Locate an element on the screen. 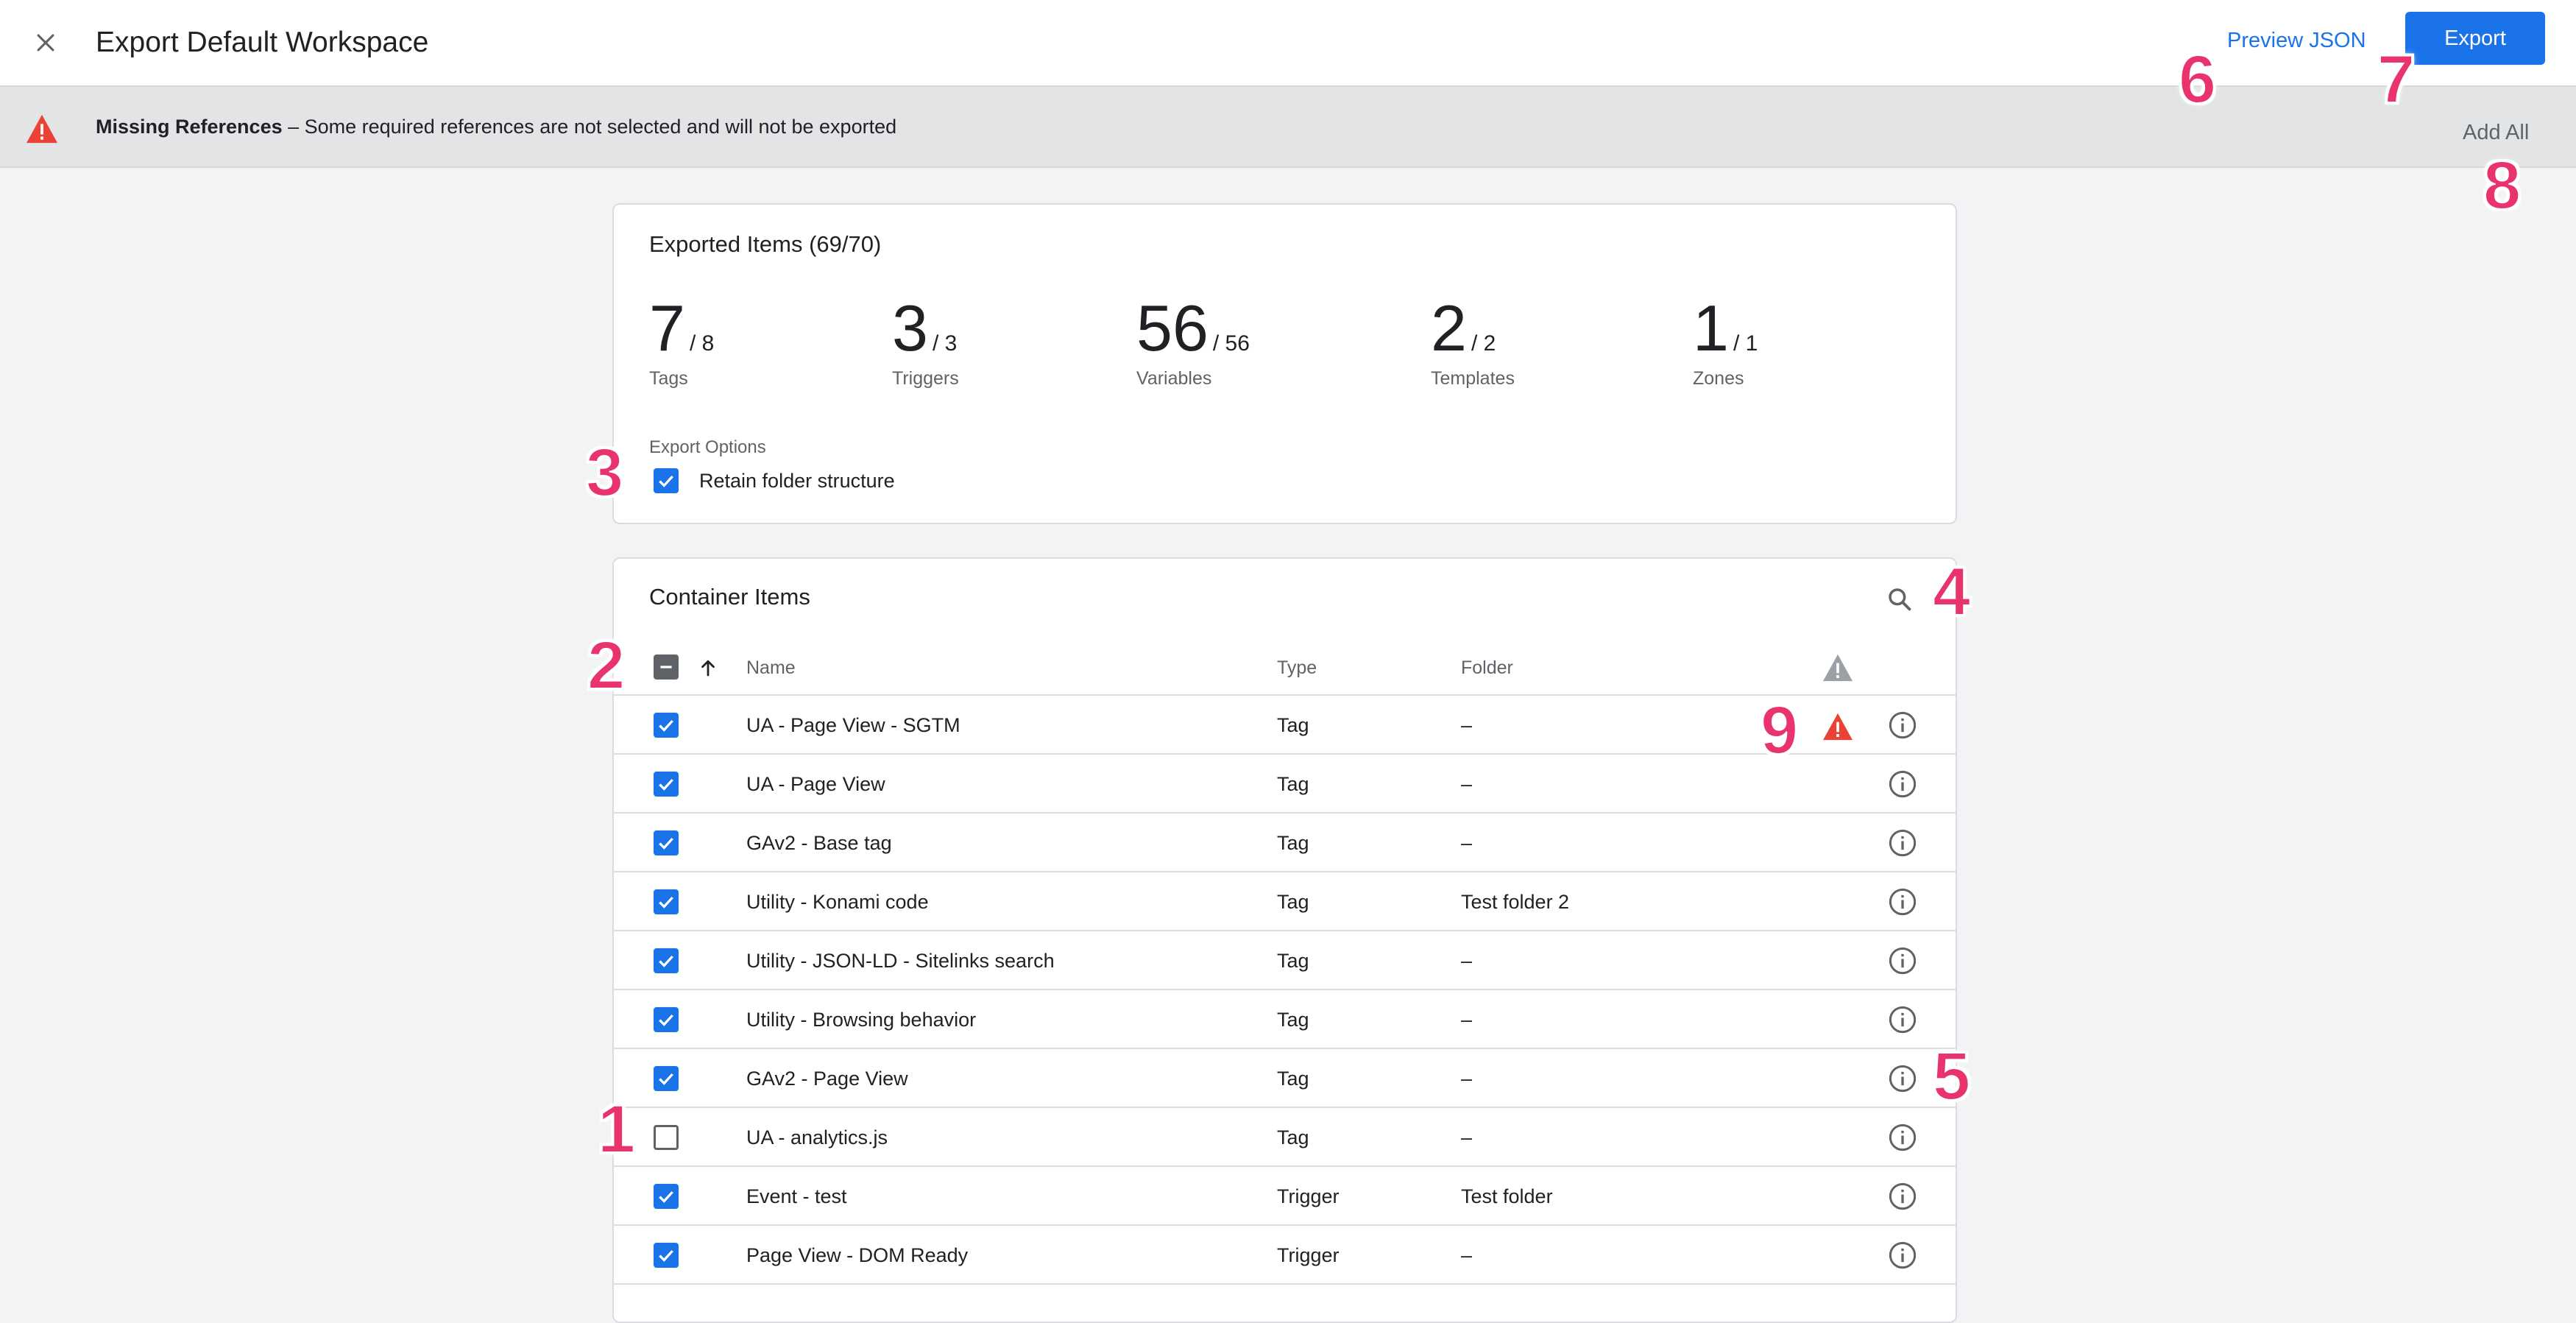  column-header-folder: Folder is located at coordinates (1487, 667).